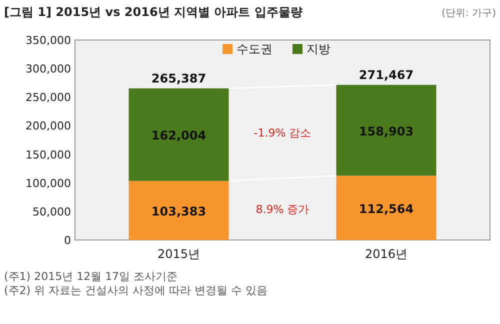  I want to click on x-tick-label: 2016년, so click(386, 254).